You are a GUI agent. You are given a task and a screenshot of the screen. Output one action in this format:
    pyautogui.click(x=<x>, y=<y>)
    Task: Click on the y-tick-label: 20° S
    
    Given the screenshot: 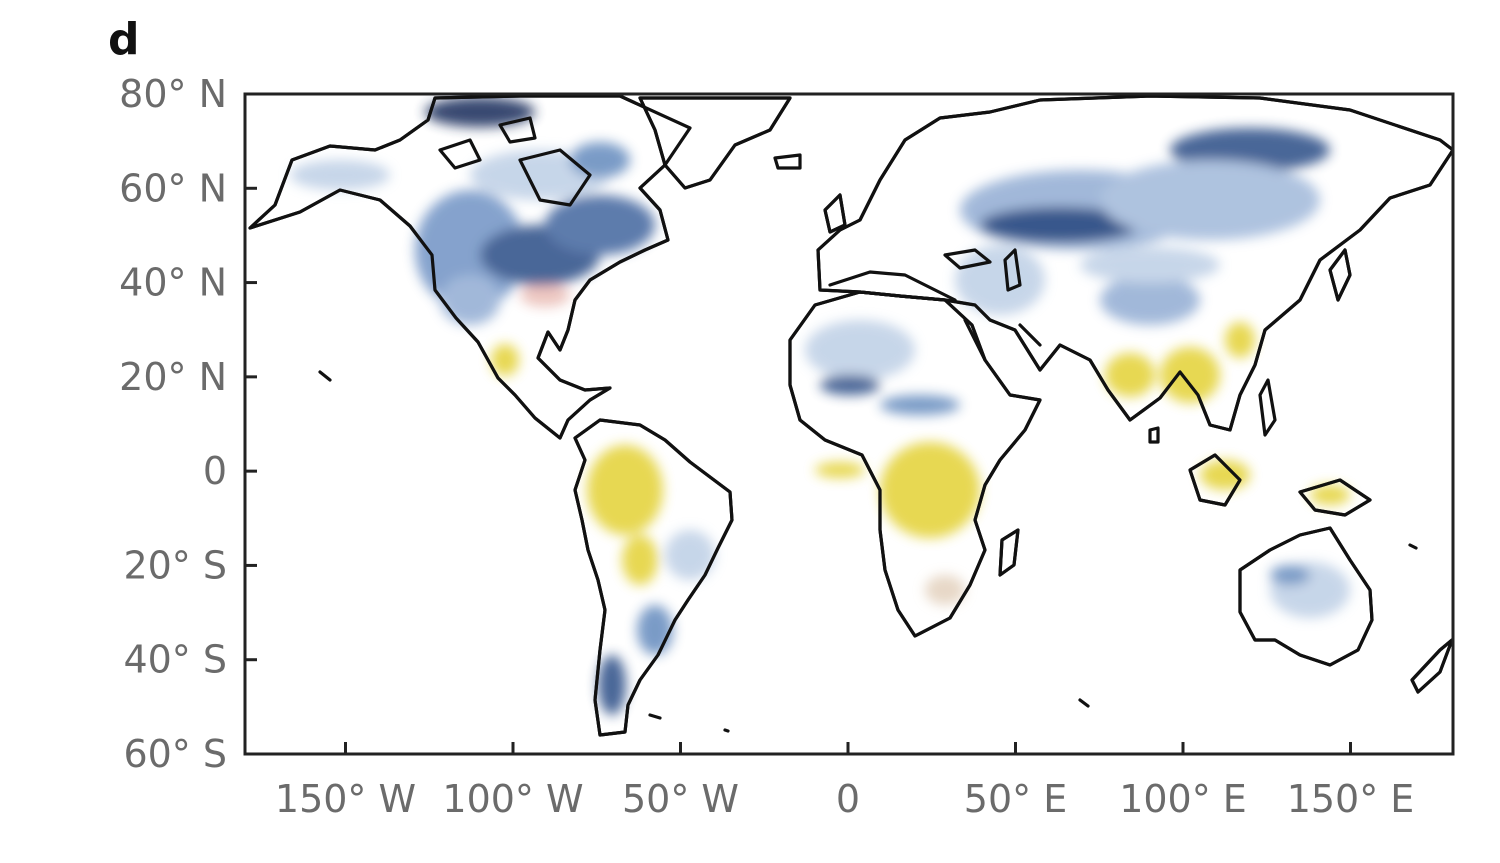 What is the action you would take?
    pyautogui.click(x=175, y=565)
    